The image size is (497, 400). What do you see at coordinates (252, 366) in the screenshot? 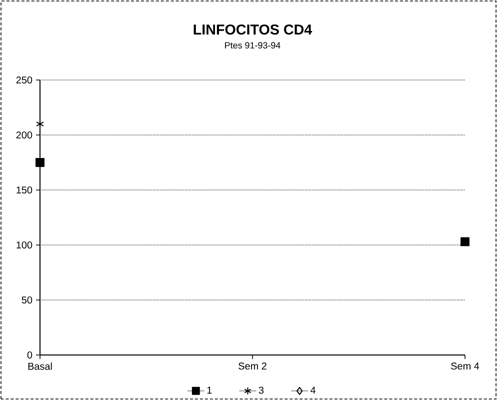
I see `x-tick-label: Sem 2` at bounding box center [252, 366].